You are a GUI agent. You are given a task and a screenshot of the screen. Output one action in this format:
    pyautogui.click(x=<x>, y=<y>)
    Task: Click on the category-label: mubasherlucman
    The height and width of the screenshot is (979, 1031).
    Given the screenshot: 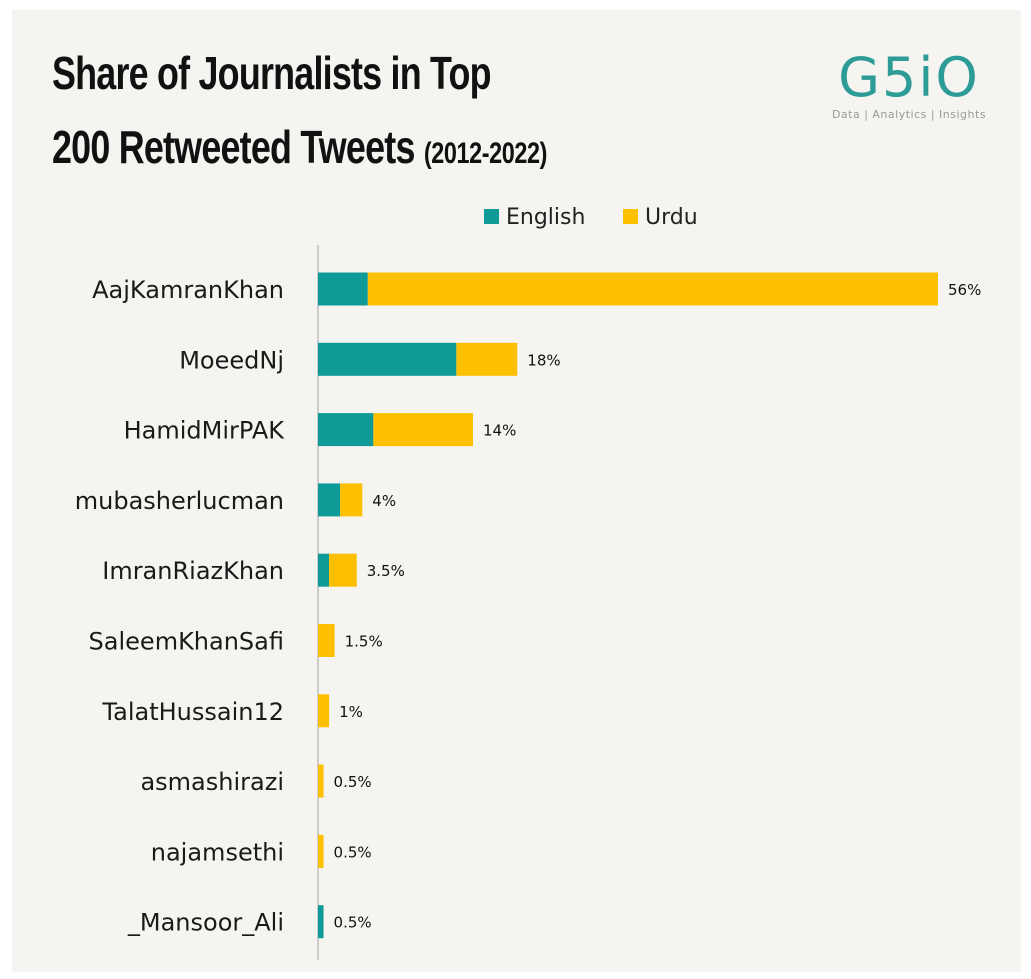 What is the action you would take?
    pyautogui.click(x=179, y=501)
    